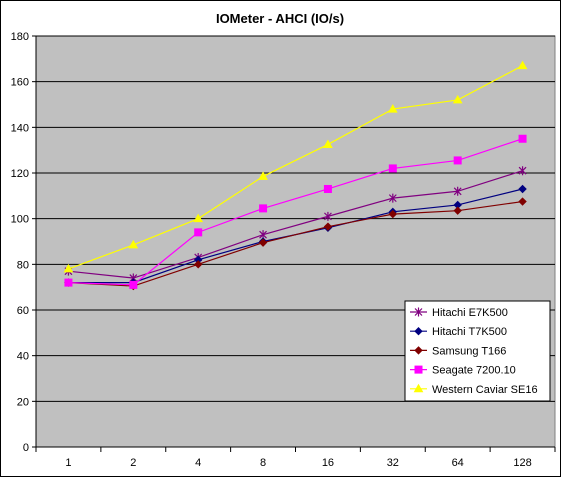 The height and width of the screenshot is (478, 561). Describe the element at coordinates (23, 402) in the screenshot. I see `y-tick-label: 20` at that location.